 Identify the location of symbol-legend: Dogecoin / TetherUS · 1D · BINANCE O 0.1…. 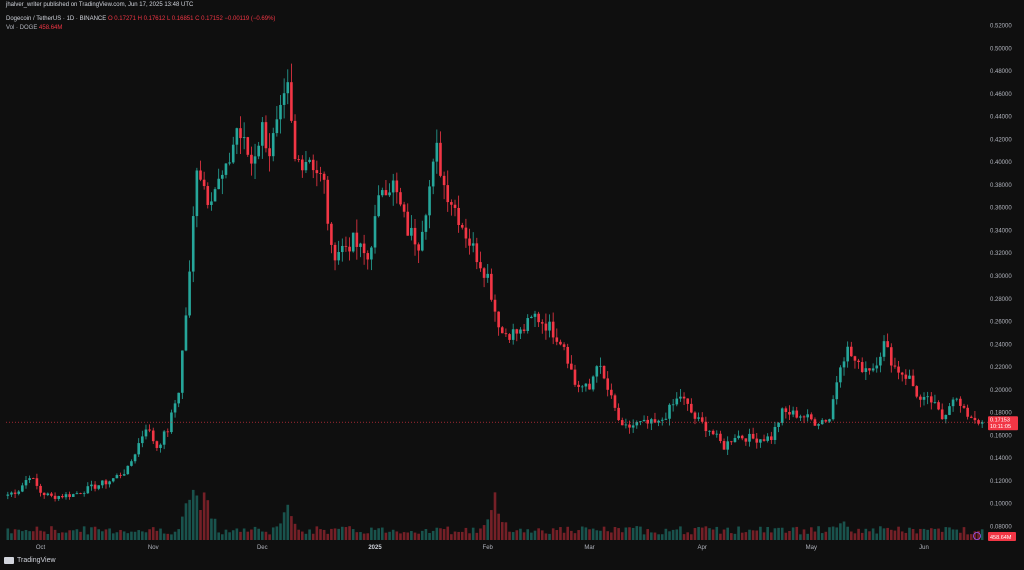
(140, 19).